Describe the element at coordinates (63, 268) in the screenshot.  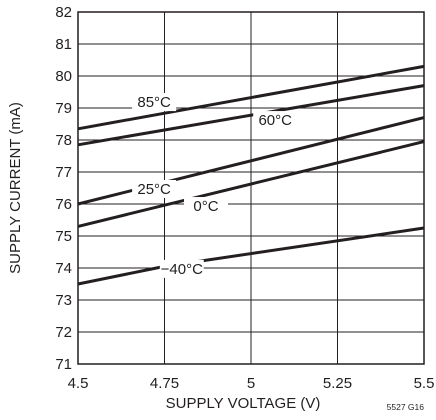
I see `y-tick-label: 74` at that location.